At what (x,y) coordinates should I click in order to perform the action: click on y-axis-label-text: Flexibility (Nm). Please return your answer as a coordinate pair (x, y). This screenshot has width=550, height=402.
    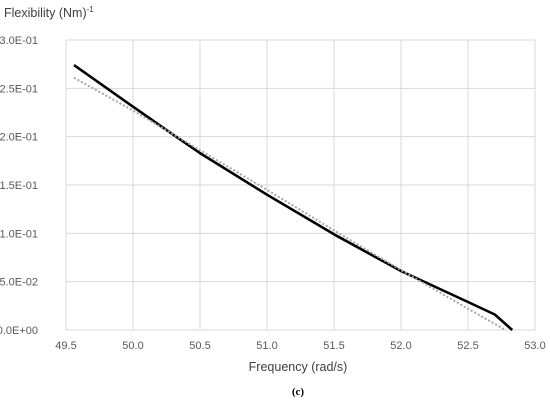
    Looking at the image, I should click on (45, 13).